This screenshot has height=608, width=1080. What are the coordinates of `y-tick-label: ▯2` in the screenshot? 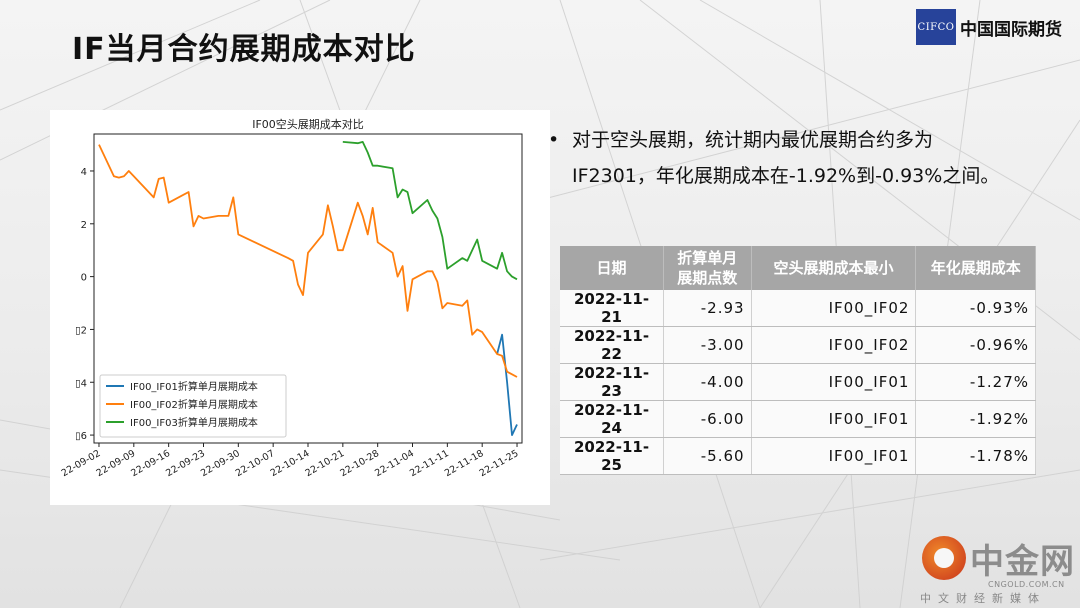 It's located at (81, 330).